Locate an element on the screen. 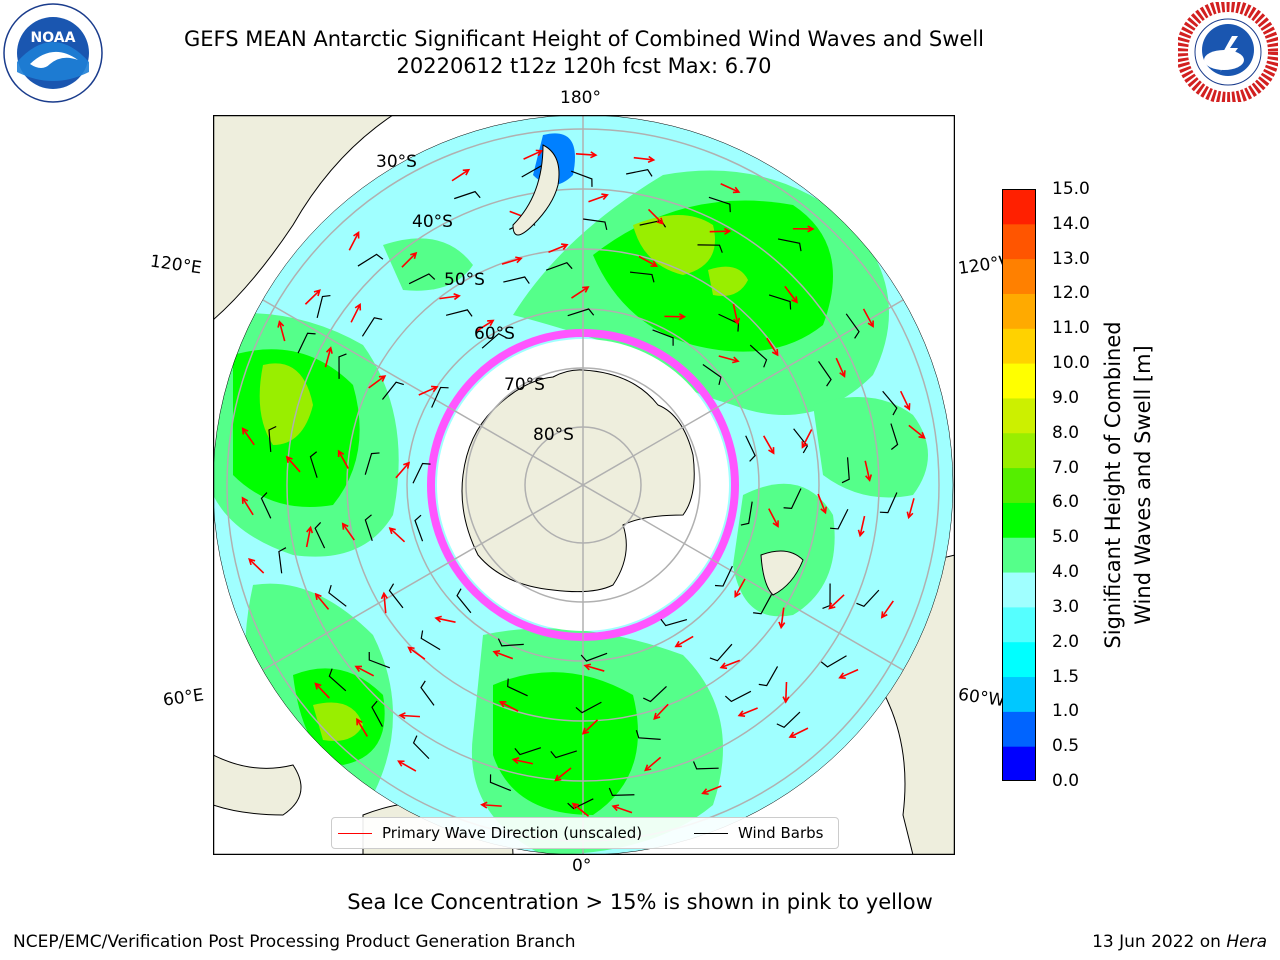 This screenshot has height=960, width=1280. noaa-logo-text: NOAA is located at coordinates (53, 38).